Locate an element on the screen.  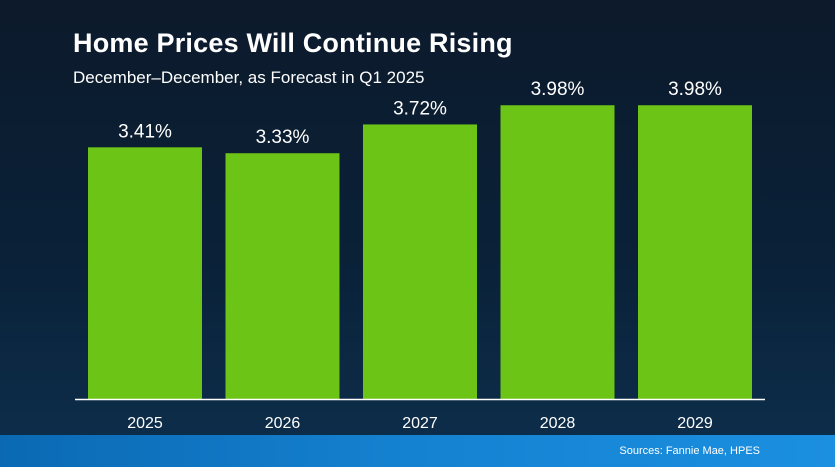
footer-band: Sources: Fannie Mae, HPES is located at coordinates (417, 451).